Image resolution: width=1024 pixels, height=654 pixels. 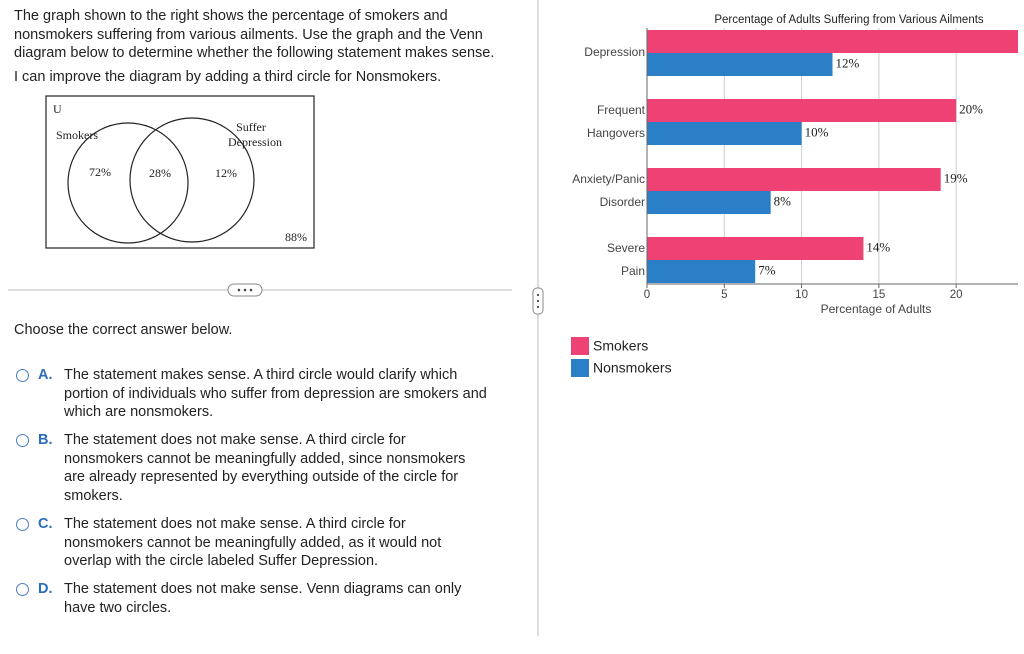 What do you see at coordinates (255, 142) in the screenshot?
I see `circle-label: Depression` at bounding box center [255, 142].